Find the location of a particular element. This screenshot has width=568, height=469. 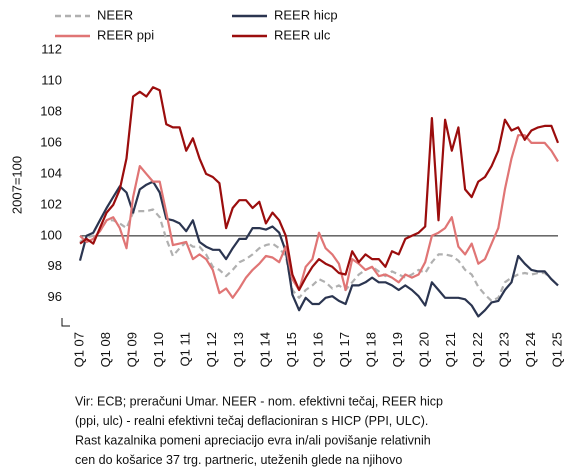

y-tick-label: 104 is located at coordinates (51, 172).